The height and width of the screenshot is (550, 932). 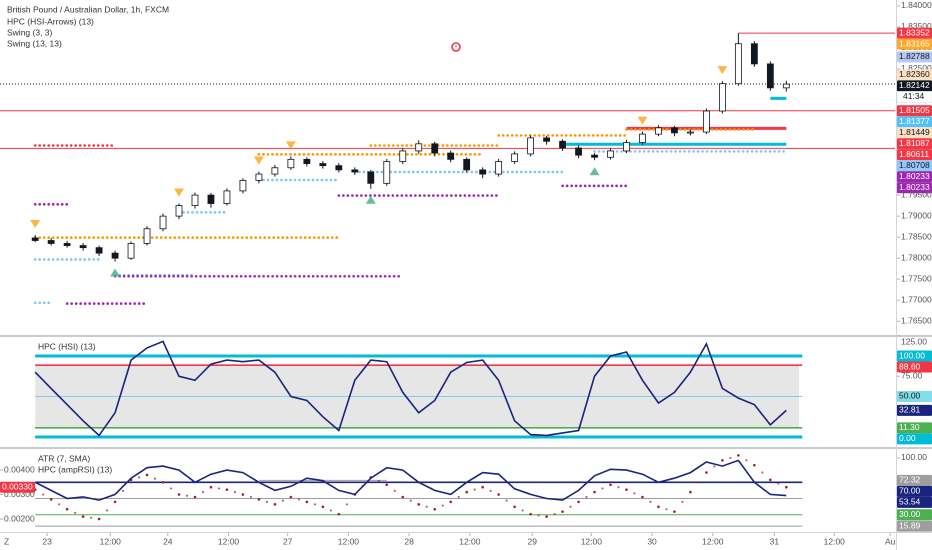 I want to click on alarm-icon, so click(x=456, y=47).